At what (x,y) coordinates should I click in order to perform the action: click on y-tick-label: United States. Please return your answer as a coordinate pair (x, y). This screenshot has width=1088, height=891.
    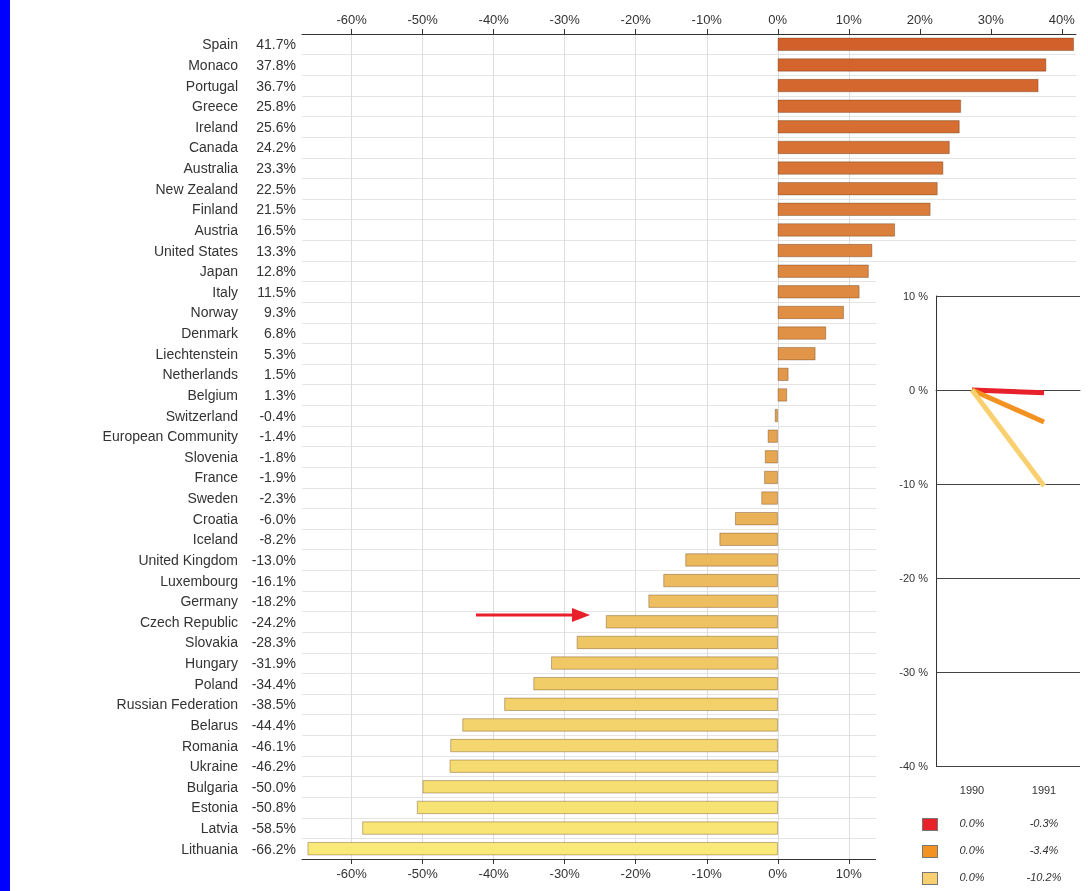
    Looking at the image, I should click on (195, 250).